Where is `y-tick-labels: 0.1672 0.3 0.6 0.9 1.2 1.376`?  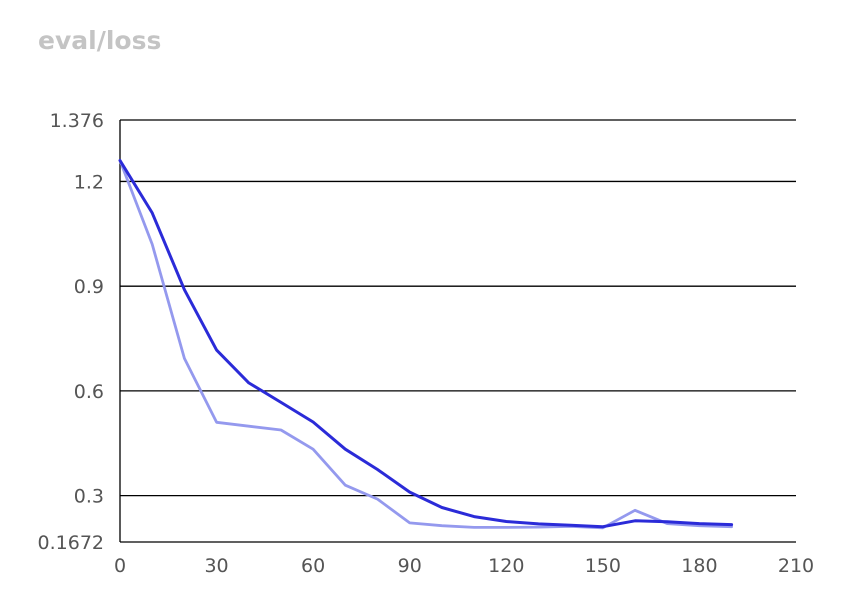
y-tick-labels: 0.1672 0.3 0.6 0.9 1.2 1.376 is located at coordinates (71, 332).